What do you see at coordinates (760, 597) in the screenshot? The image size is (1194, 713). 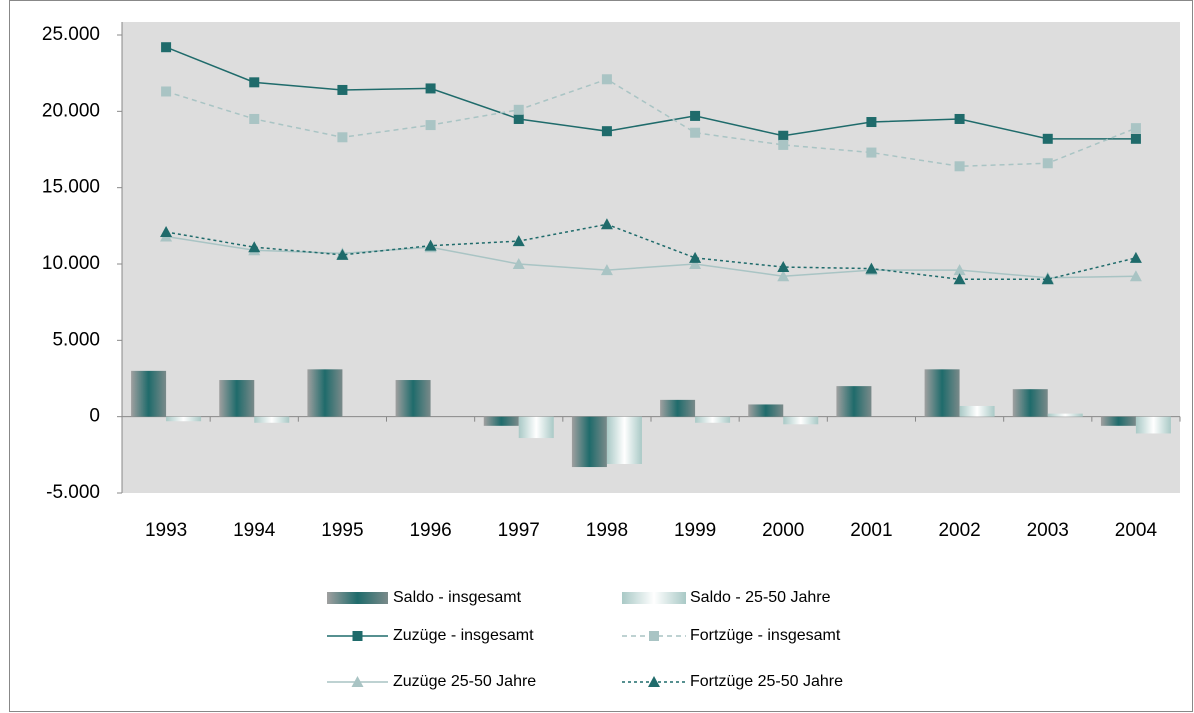 I see `legend-label: Saldo - 25-50 Jahre` at bounding box center [760, 597].